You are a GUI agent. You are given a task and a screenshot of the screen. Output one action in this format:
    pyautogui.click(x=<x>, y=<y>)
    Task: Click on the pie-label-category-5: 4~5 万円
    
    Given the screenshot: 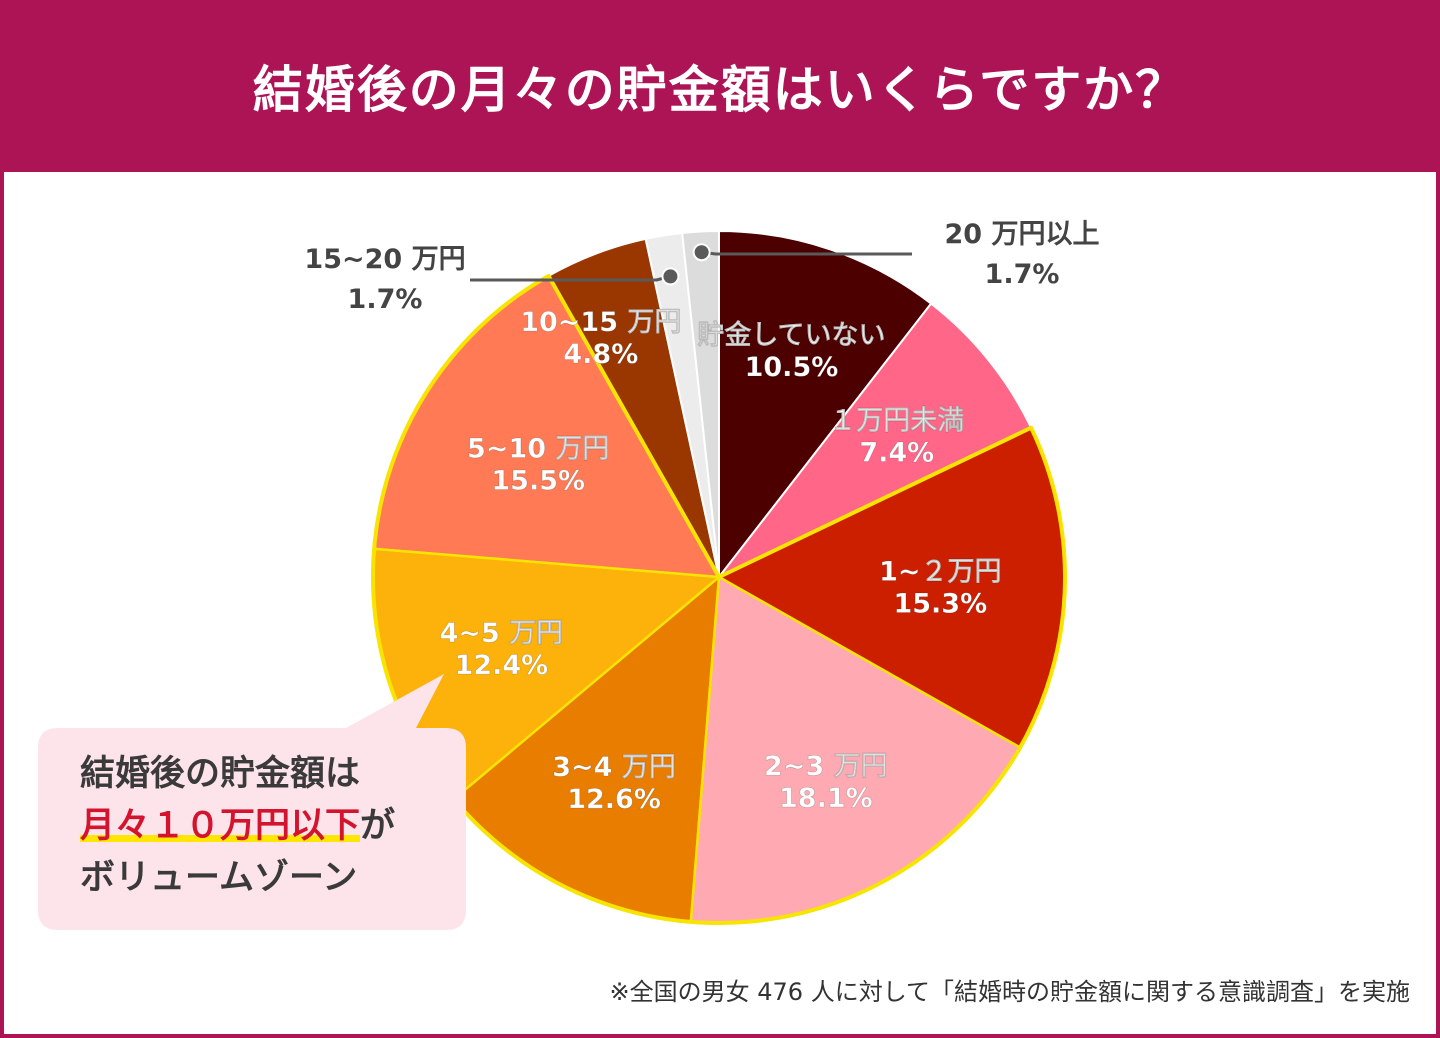 What is the action you would take?
    pyautogui.click(x=502, y=633)
    